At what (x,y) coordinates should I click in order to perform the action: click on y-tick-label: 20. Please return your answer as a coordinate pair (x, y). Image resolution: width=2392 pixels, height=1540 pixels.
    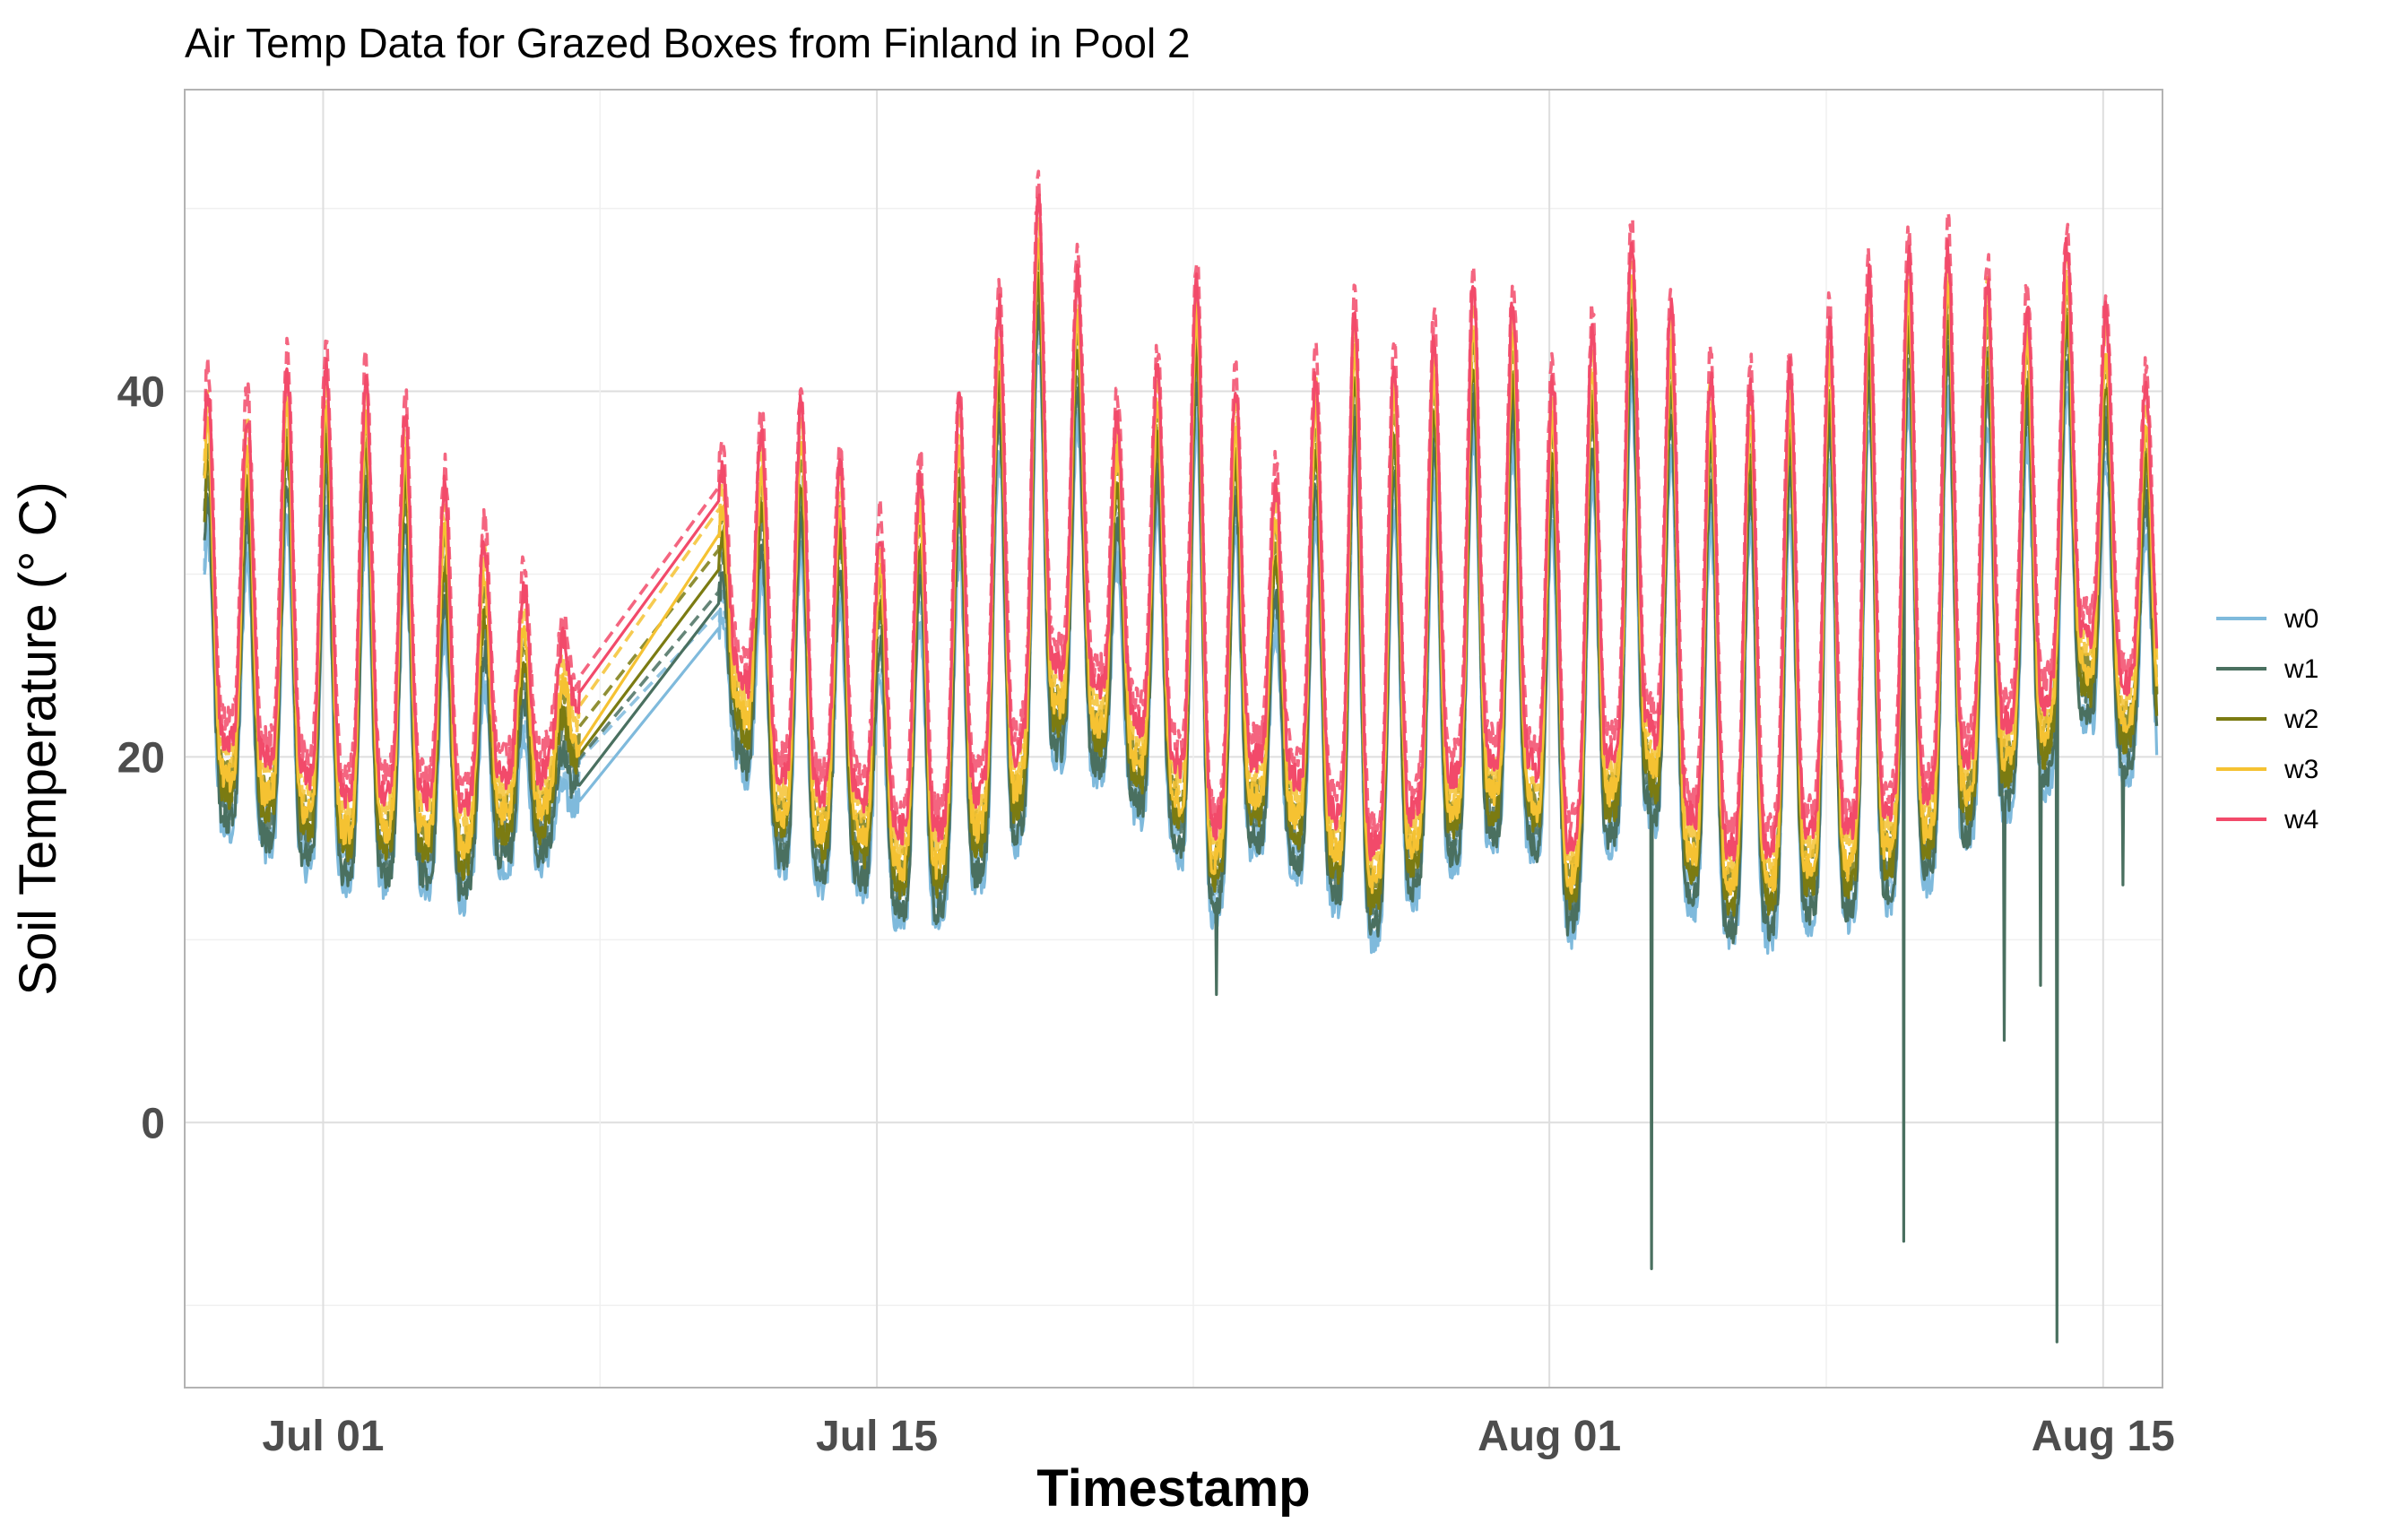
    Looking at the image, I should click on (141, 758).